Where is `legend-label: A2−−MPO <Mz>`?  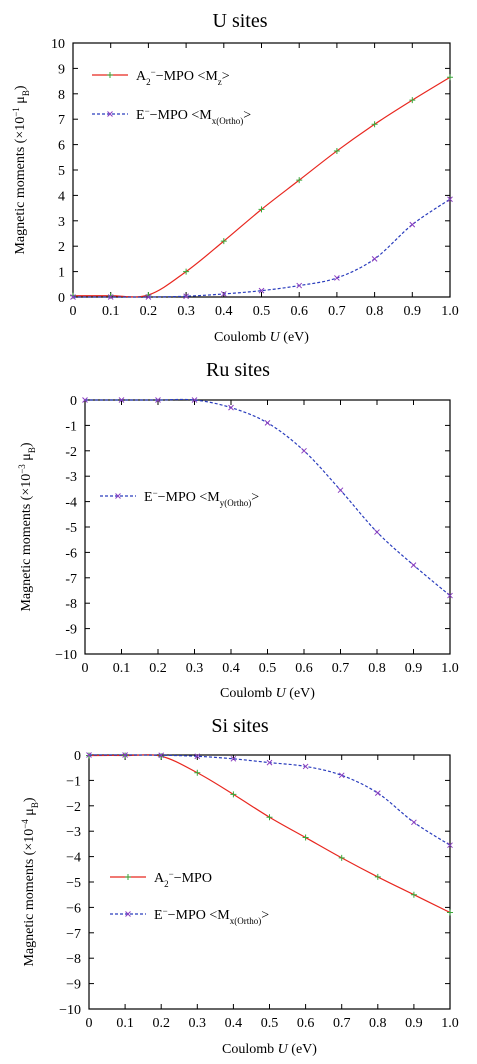
legend-label: A2−−MPO <Mz> is located at coordinates (183, 77).